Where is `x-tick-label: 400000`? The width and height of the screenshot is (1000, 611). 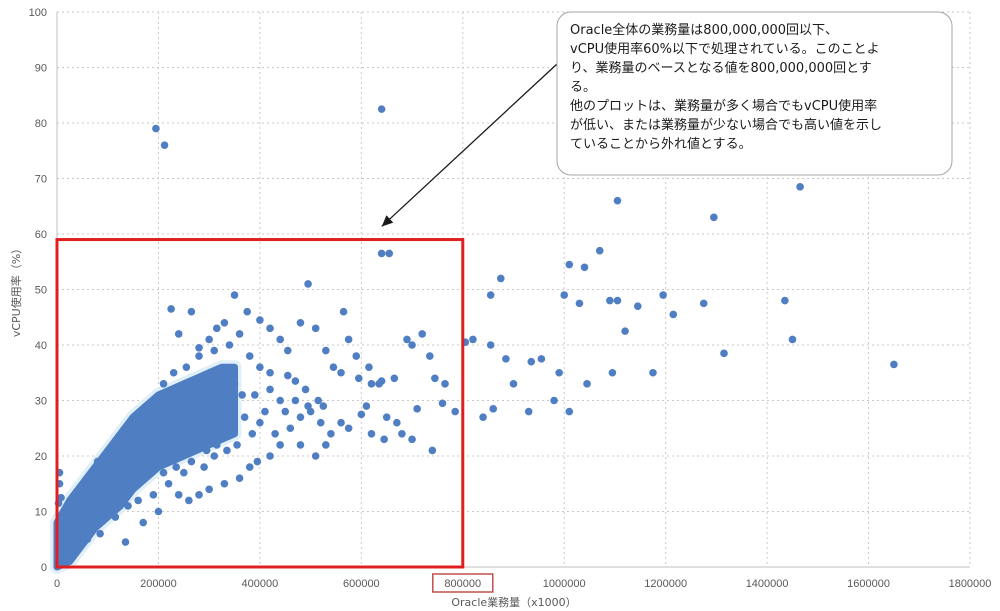 x-tick-label: 400000 is located at coordinates (260, 584).